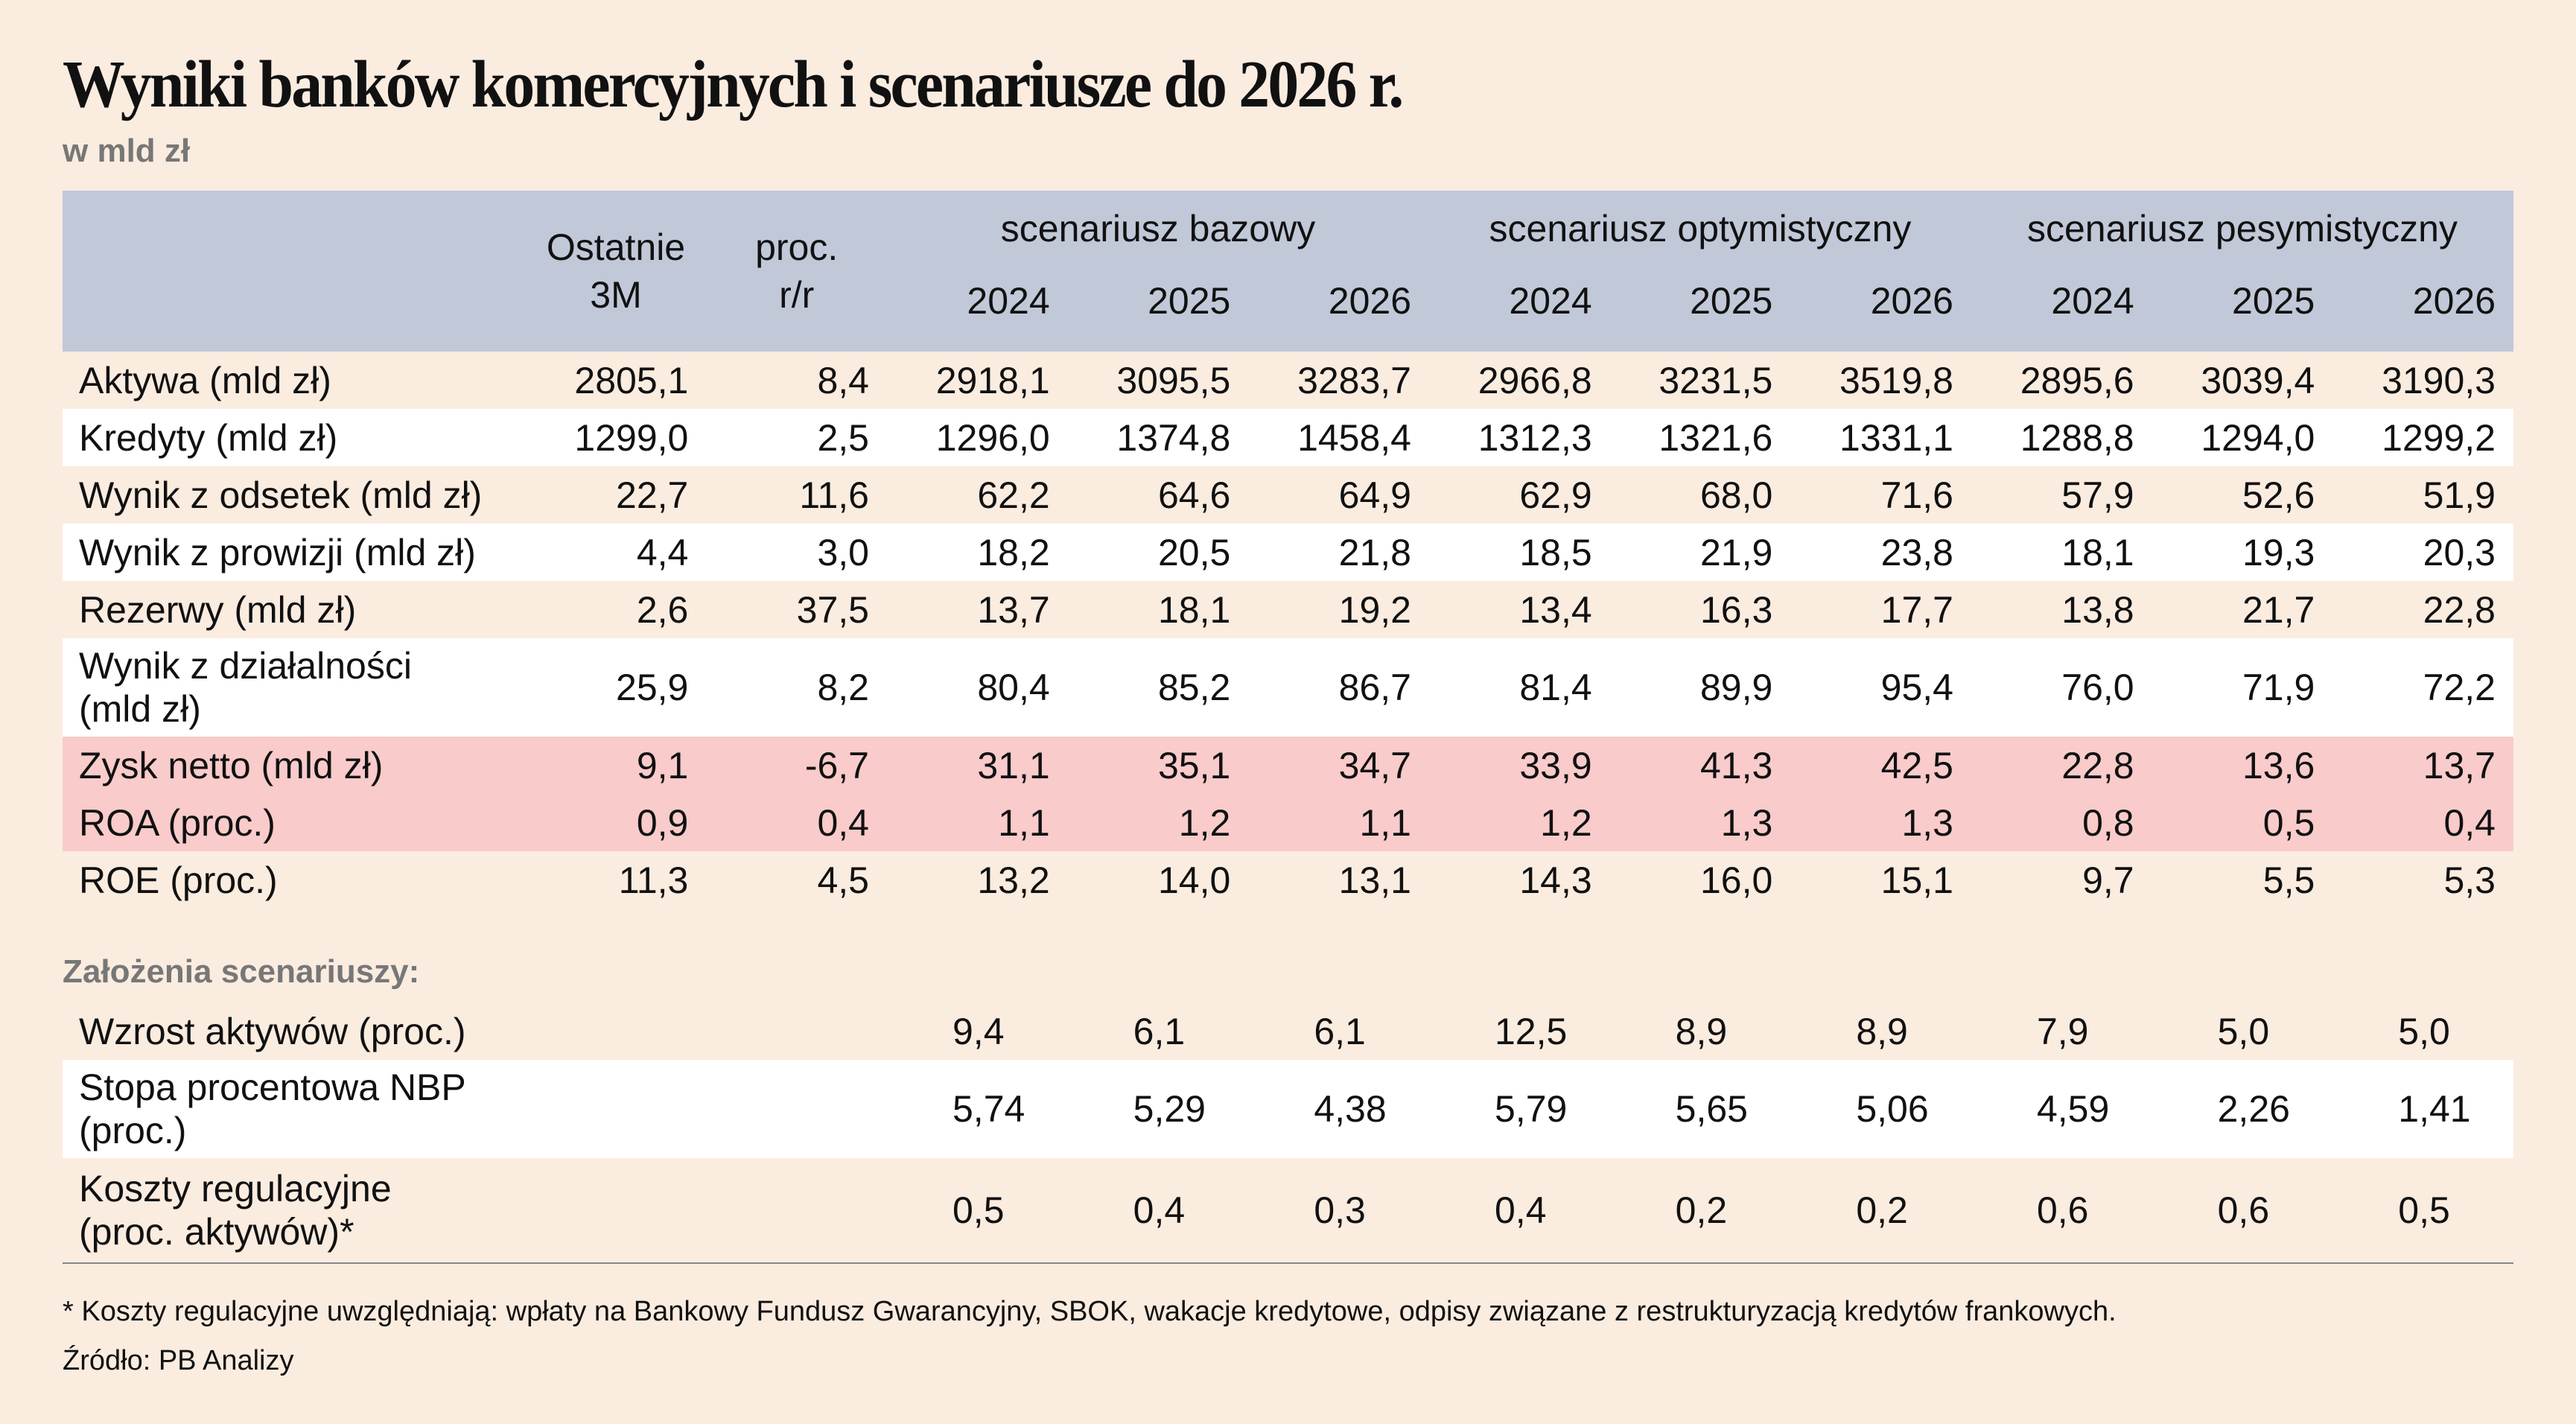 Image resolution: width=2576 pixels, height=1424 pixels. What do you see at coordinates (1916, 609) in the screenshot?
I see `value-cell: 17,7` at bounding box center [1916, 609].